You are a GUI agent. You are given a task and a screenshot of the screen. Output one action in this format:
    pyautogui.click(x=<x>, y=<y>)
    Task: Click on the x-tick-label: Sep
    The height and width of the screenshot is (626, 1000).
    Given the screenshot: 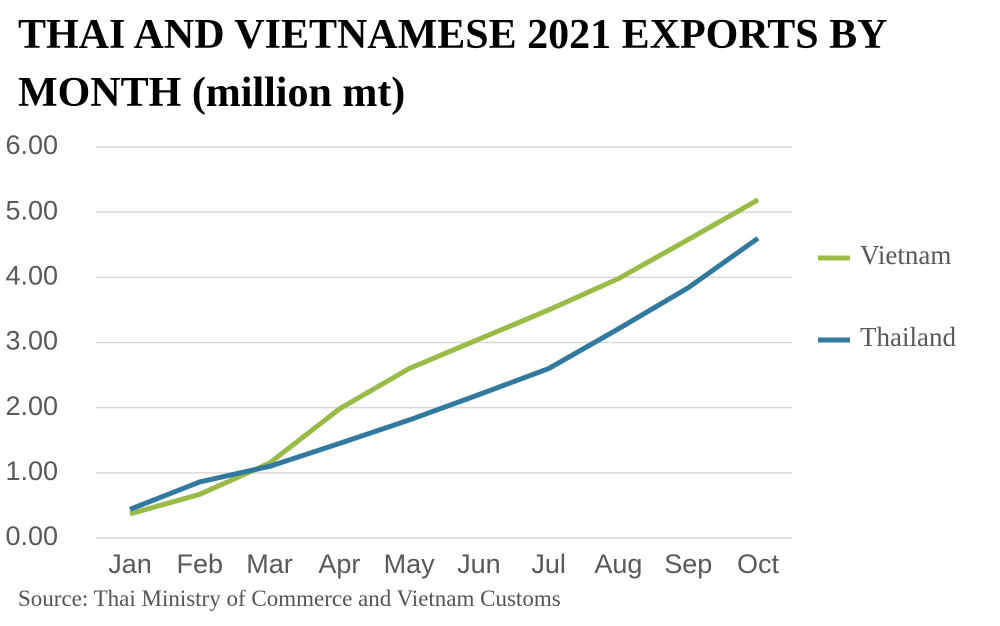 What is the action you would take?
    pyautogui.click(x=688, y=564)
    